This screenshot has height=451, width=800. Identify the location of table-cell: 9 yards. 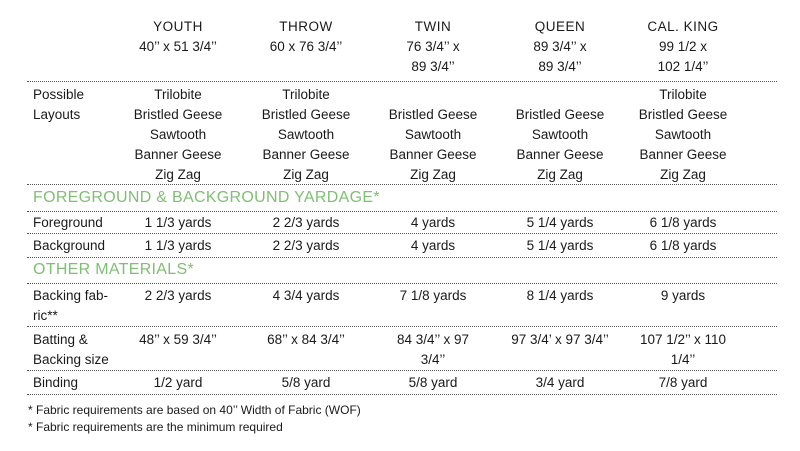
(683, 295).